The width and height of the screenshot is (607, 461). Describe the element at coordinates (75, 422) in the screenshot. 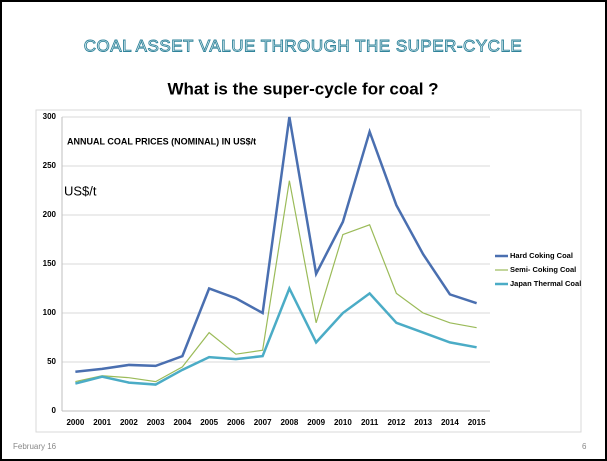

I see `x-tick-label: 2000` at that location.